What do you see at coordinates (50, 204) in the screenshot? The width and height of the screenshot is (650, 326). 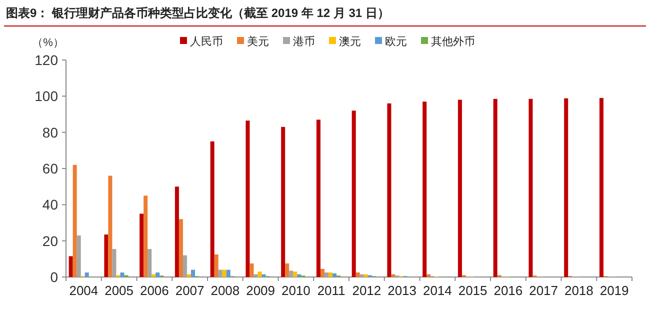 I see `y-tick-label: 40` at bounding box center [50, 204].